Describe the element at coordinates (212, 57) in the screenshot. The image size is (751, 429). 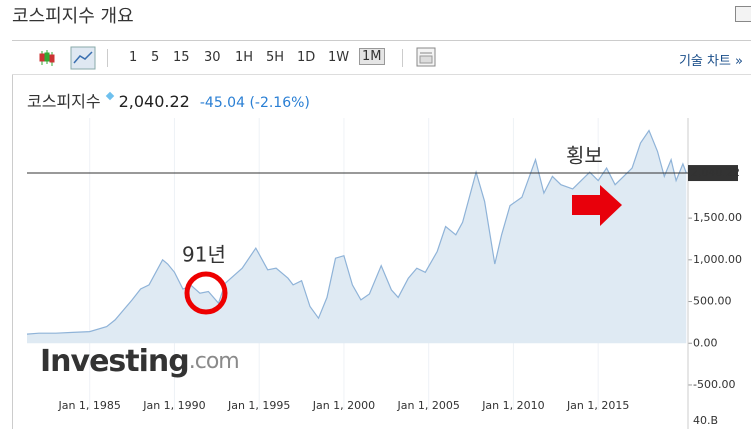
I see `interval-button: 30` at that location.